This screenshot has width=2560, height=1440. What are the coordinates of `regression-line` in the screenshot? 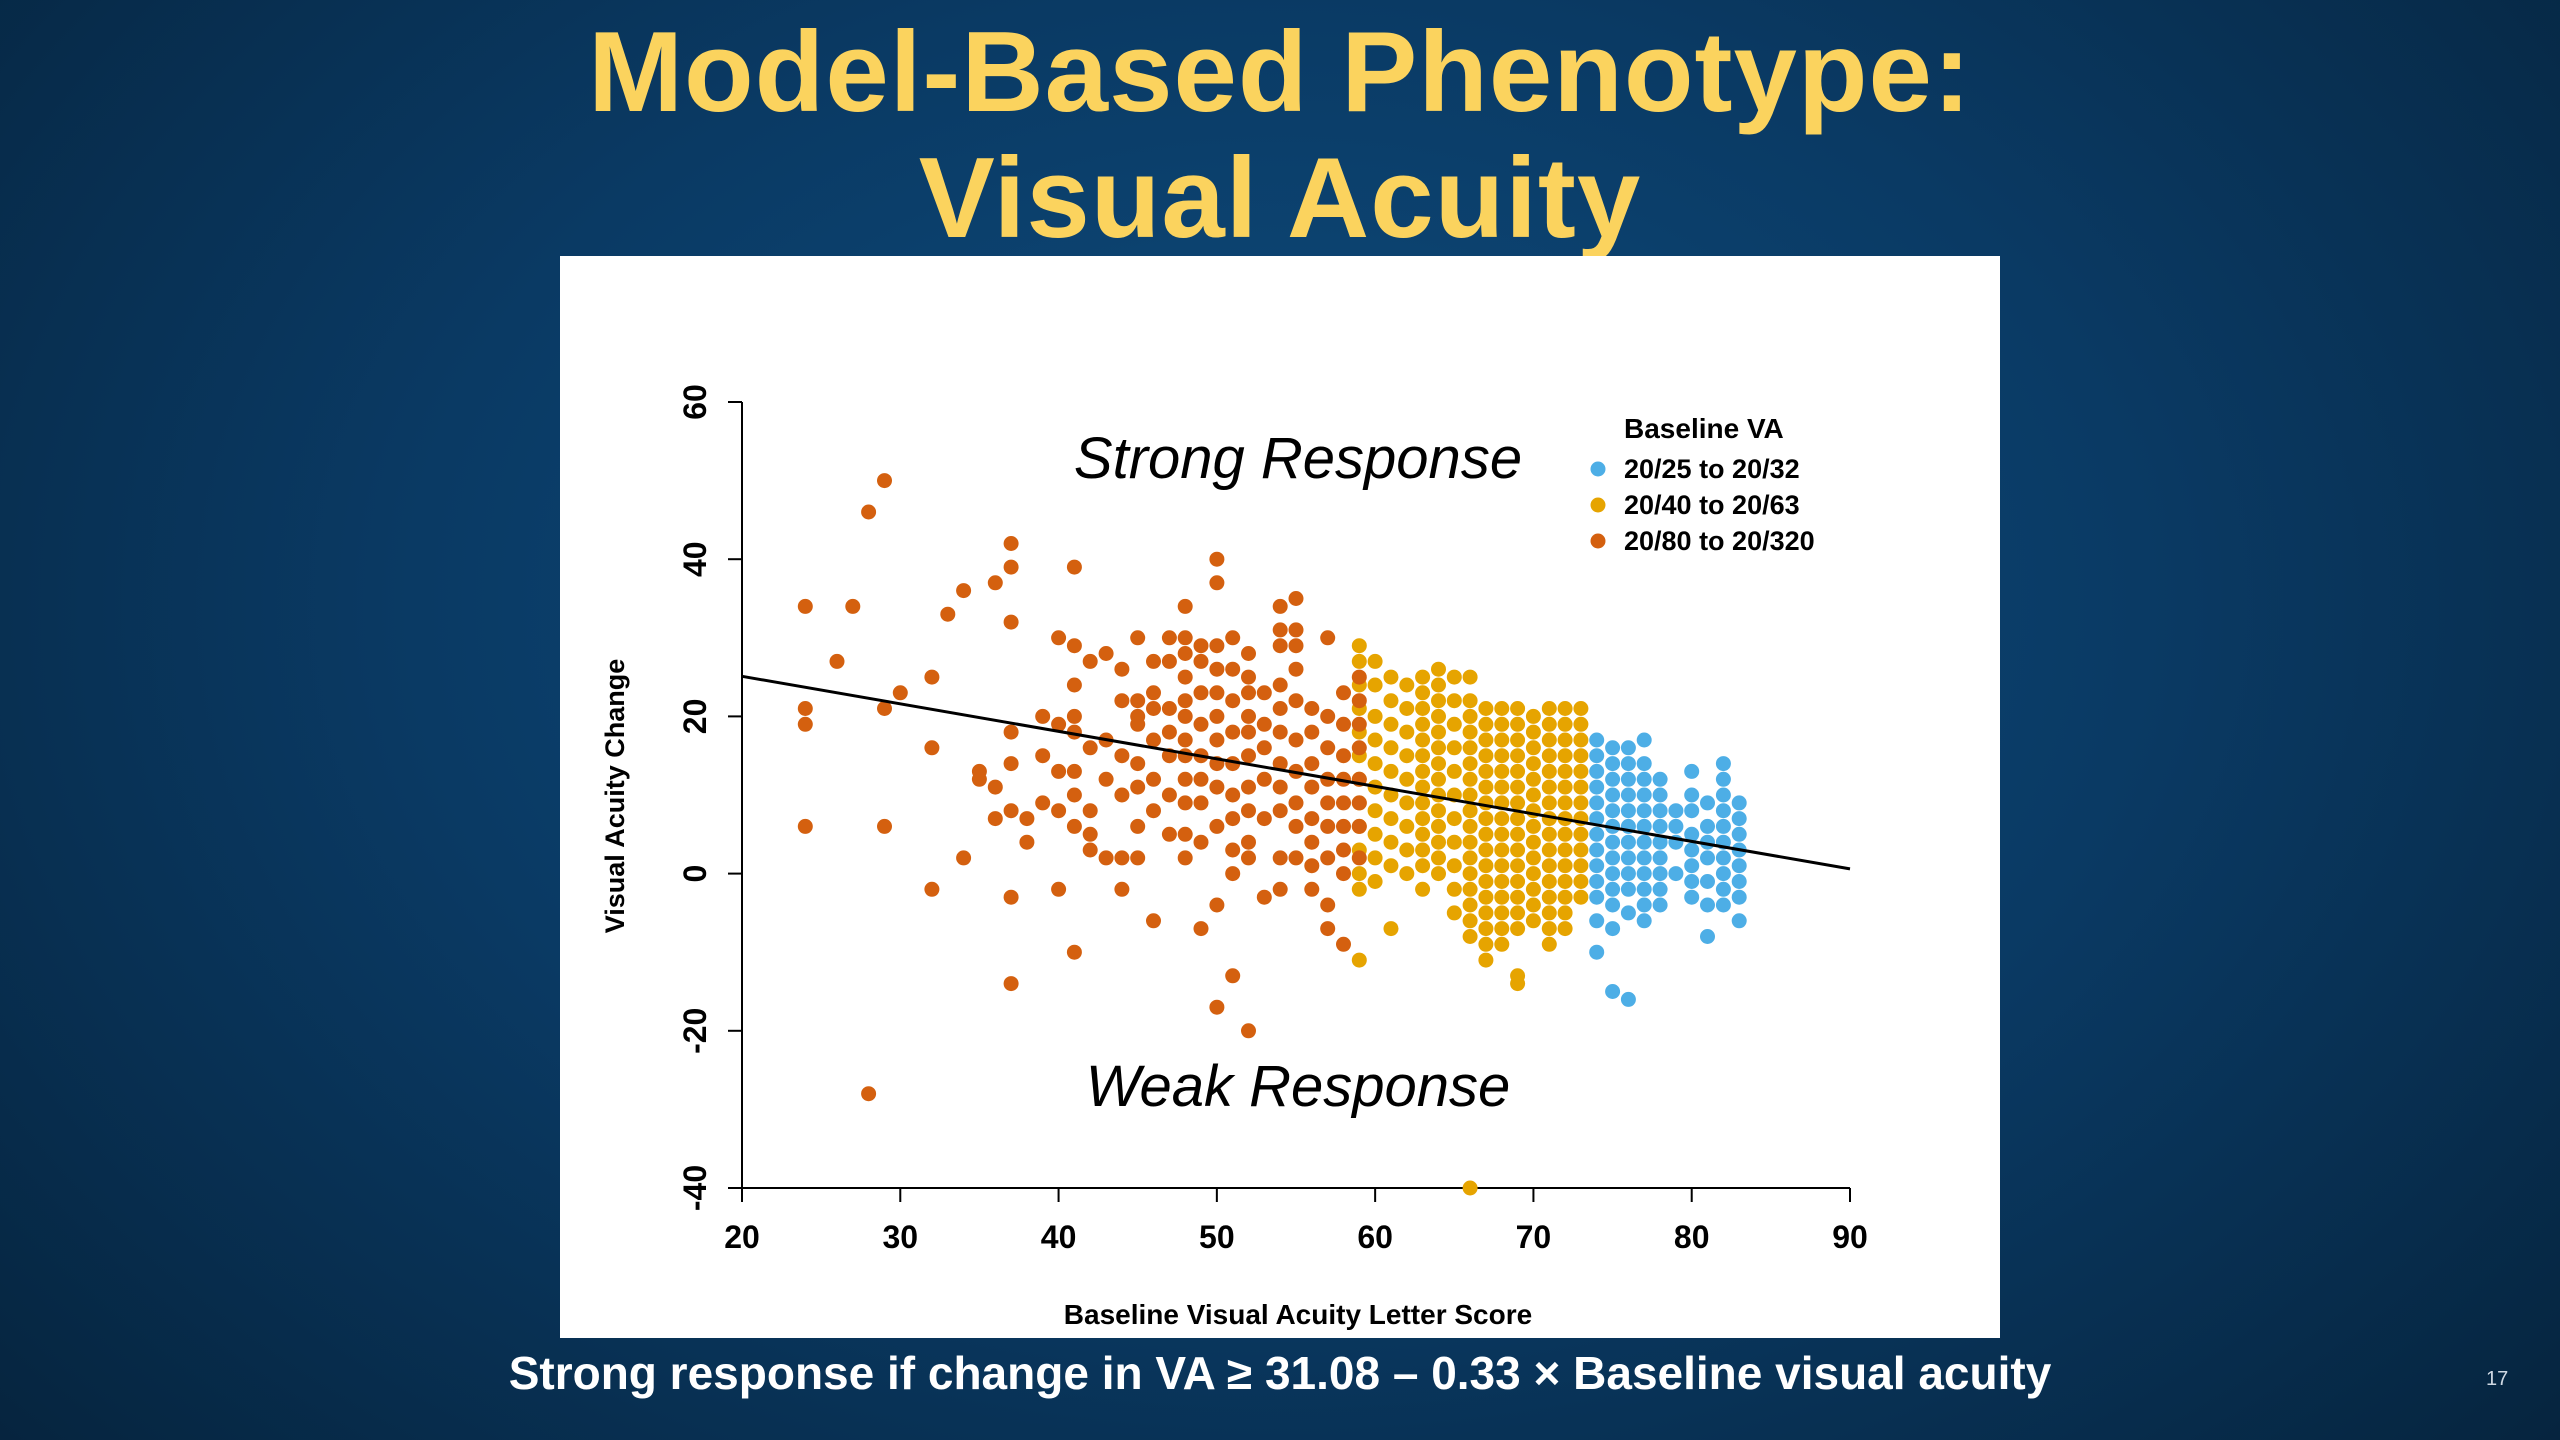 It's located at (1296, 772).